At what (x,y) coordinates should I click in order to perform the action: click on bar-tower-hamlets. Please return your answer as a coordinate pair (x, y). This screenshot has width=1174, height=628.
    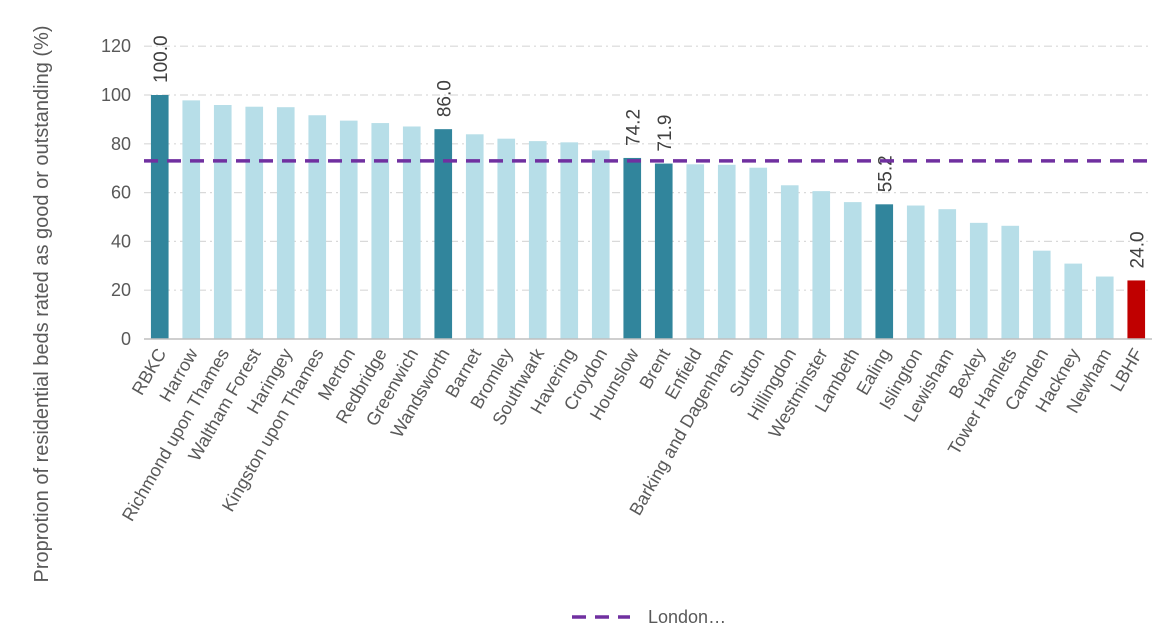
    Looking at the image, I should click on (1010, 282).